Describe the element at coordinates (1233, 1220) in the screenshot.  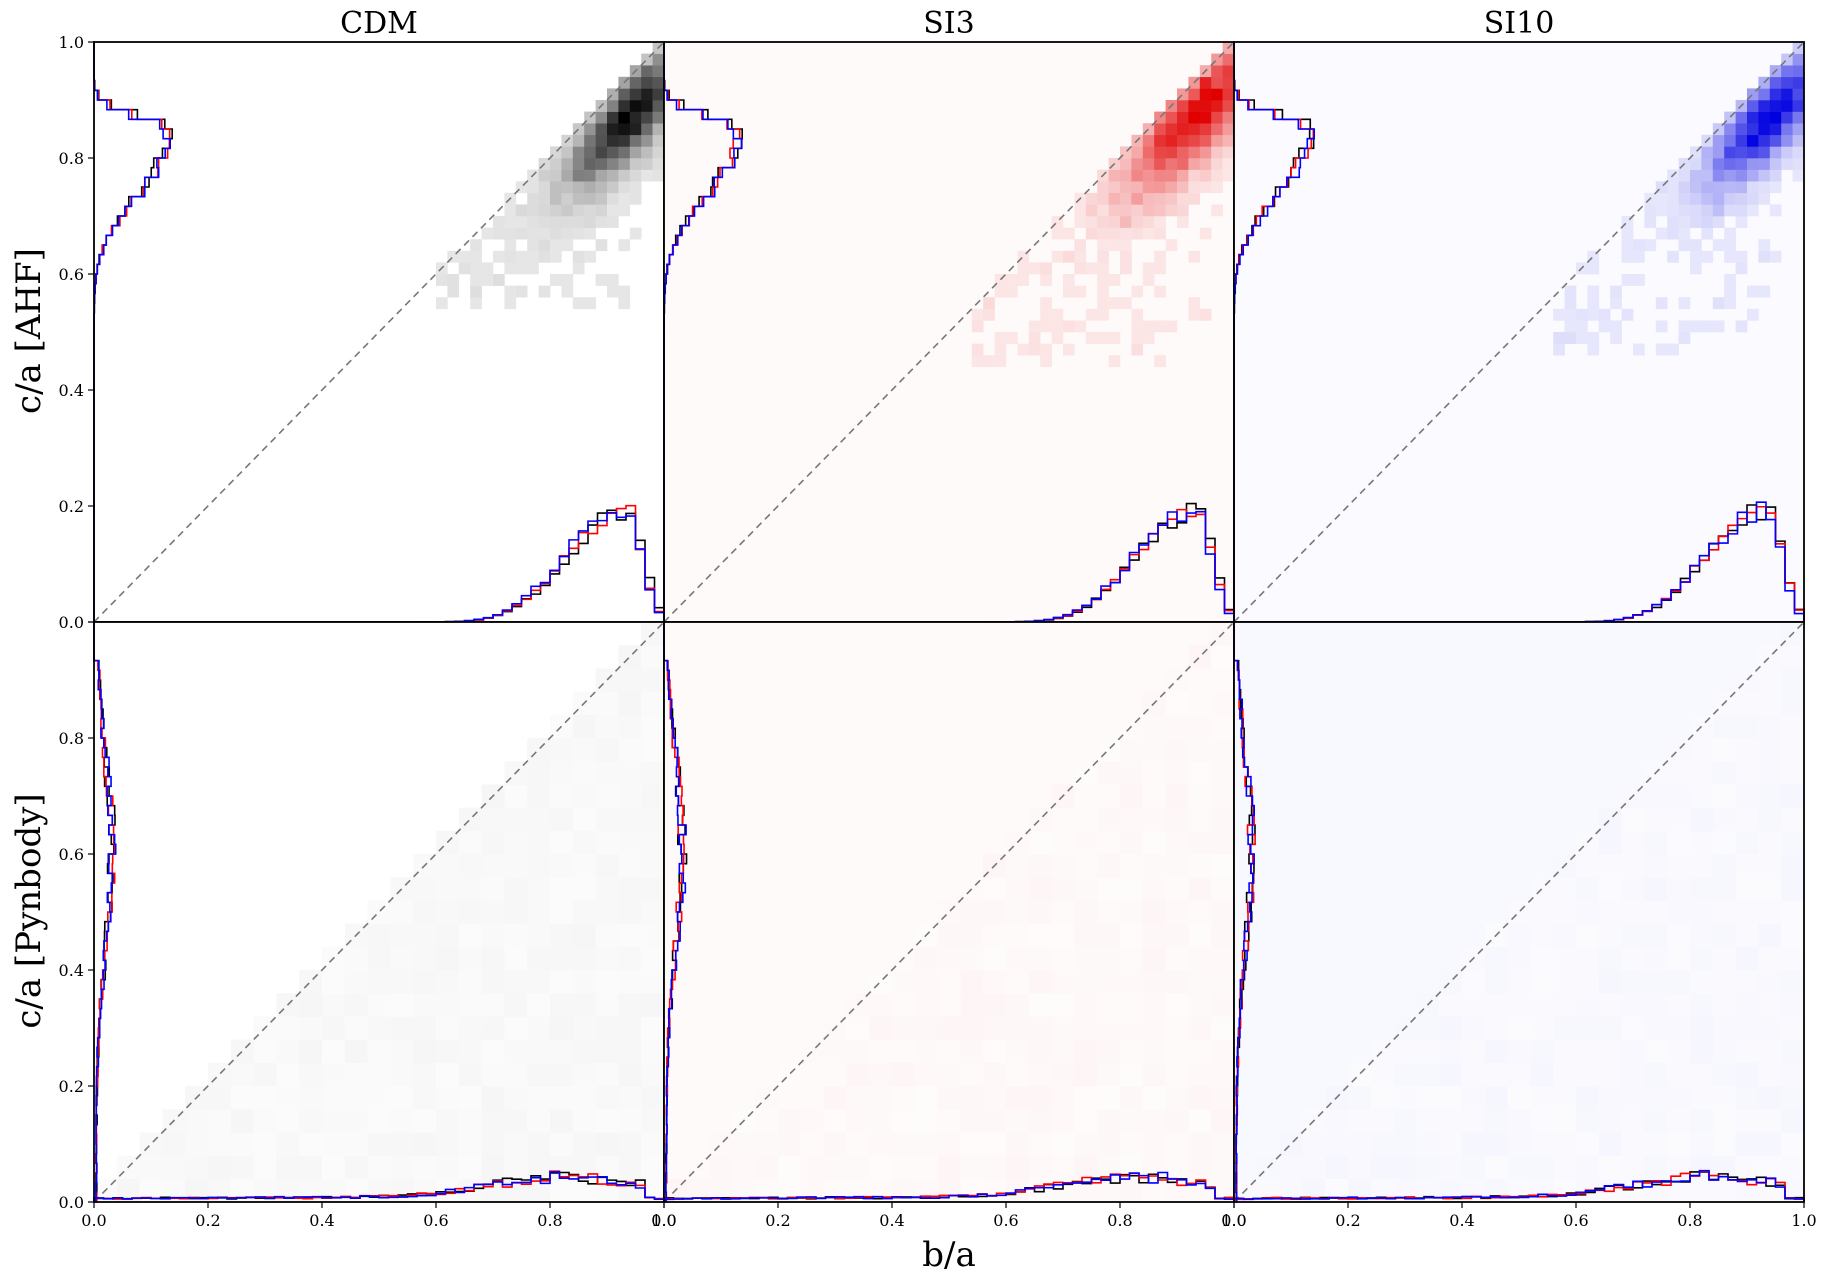
I see `x-tick-label: 1.0` at that location.